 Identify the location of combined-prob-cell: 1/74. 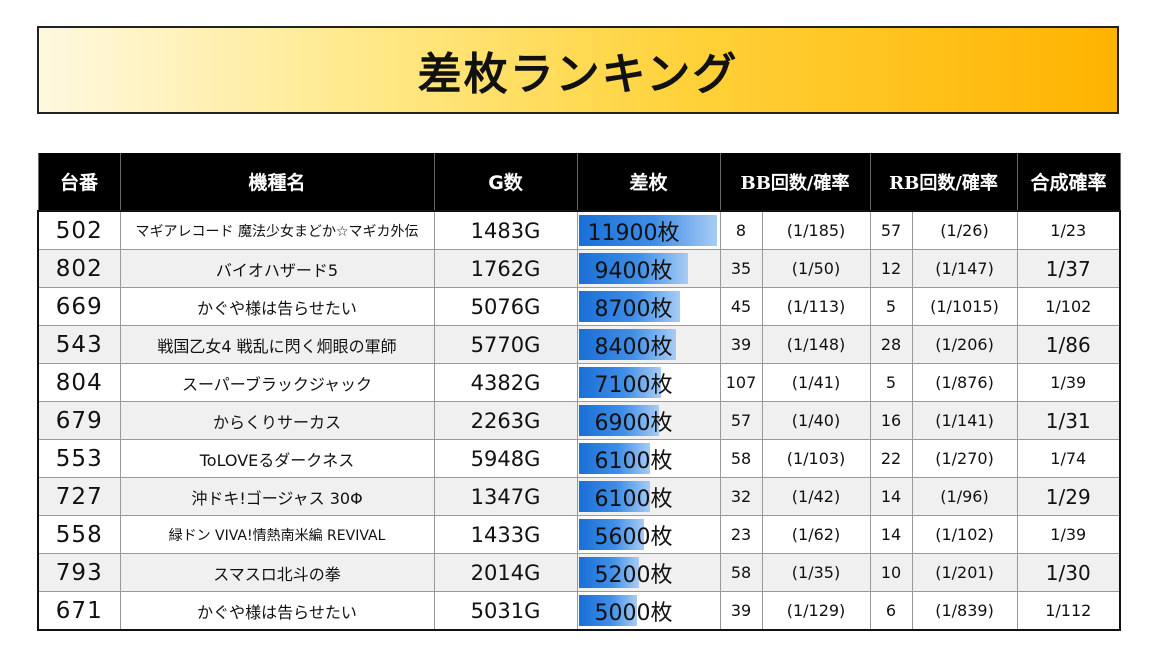
(1068, 458).